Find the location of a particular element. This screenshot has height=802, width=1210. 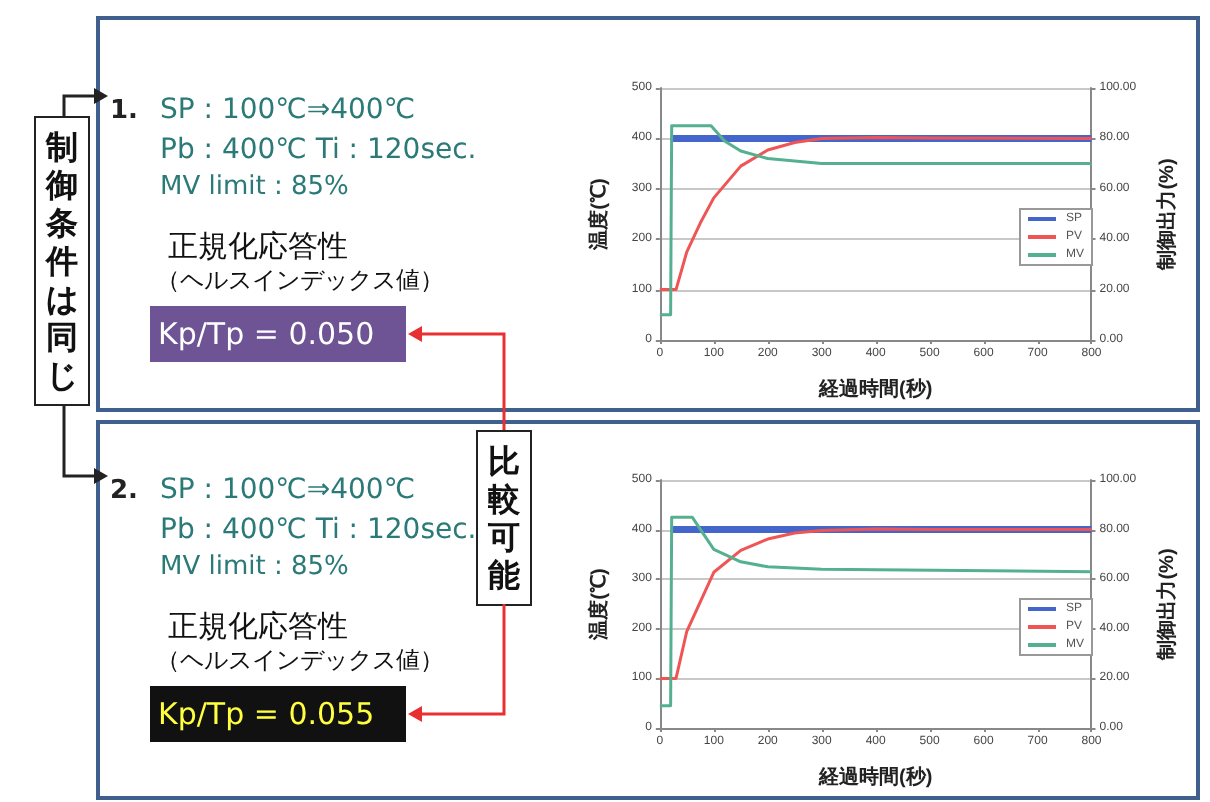

text: 比較可能 is located at coordinates (504, 518).